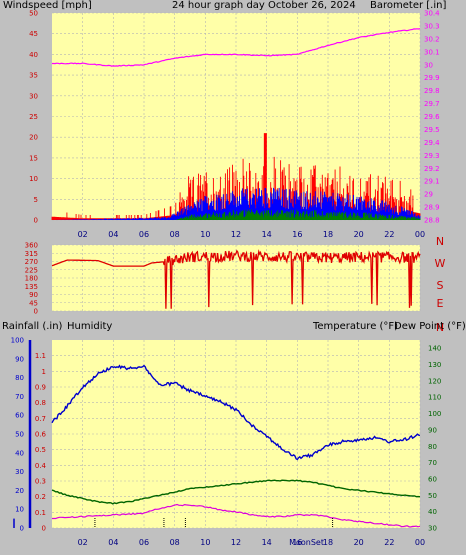  I want to click on humidity-tick-label: 80, so click(19, 378).